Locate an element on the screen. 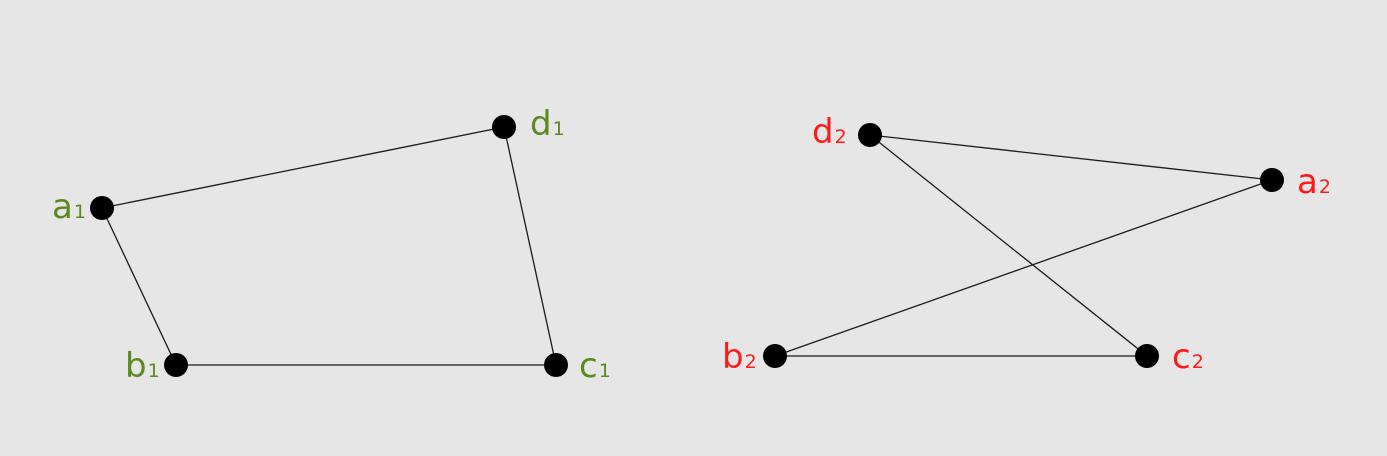 This screenshot has width=1387, height=456. vertex-letter-b2: b is located at coordinates (733, 357).